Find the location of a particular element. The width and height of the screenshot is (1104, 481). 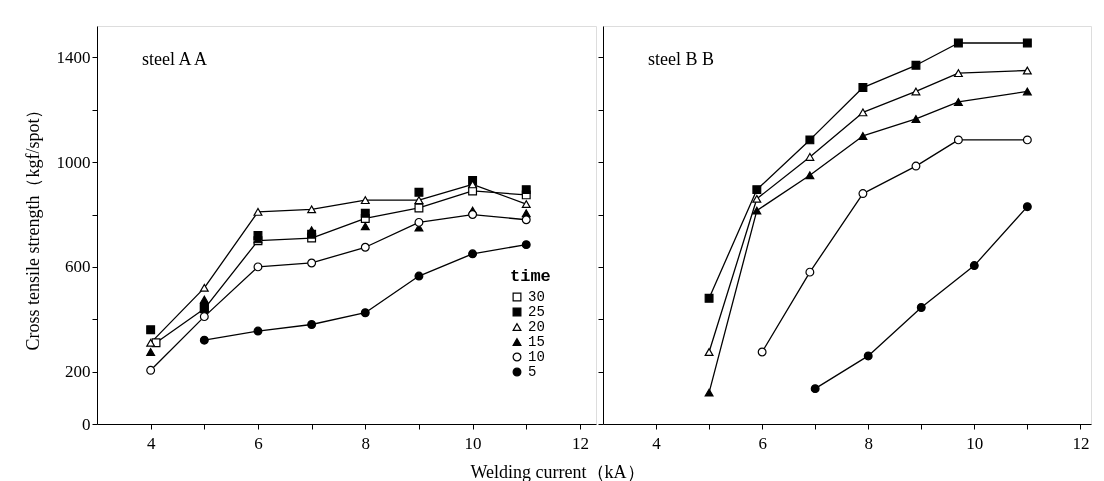

y-axis-title: Cross tensile strength（kgf/spot） is located at coordinates (32, 225).